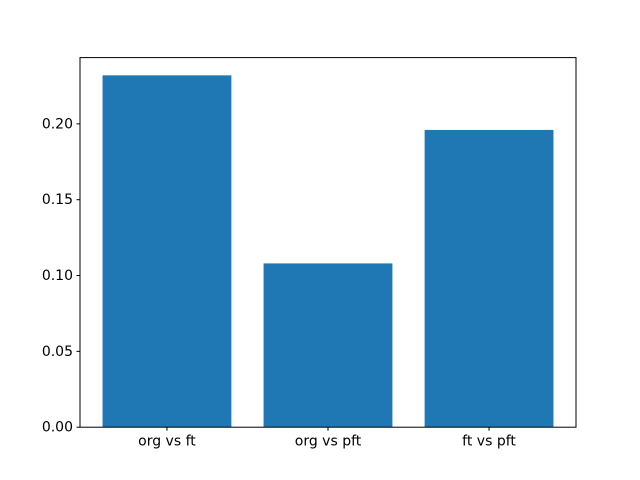 This screenshot has width=640, height=480. I want to click on bar-org-vs-pft, so click(328, 345).